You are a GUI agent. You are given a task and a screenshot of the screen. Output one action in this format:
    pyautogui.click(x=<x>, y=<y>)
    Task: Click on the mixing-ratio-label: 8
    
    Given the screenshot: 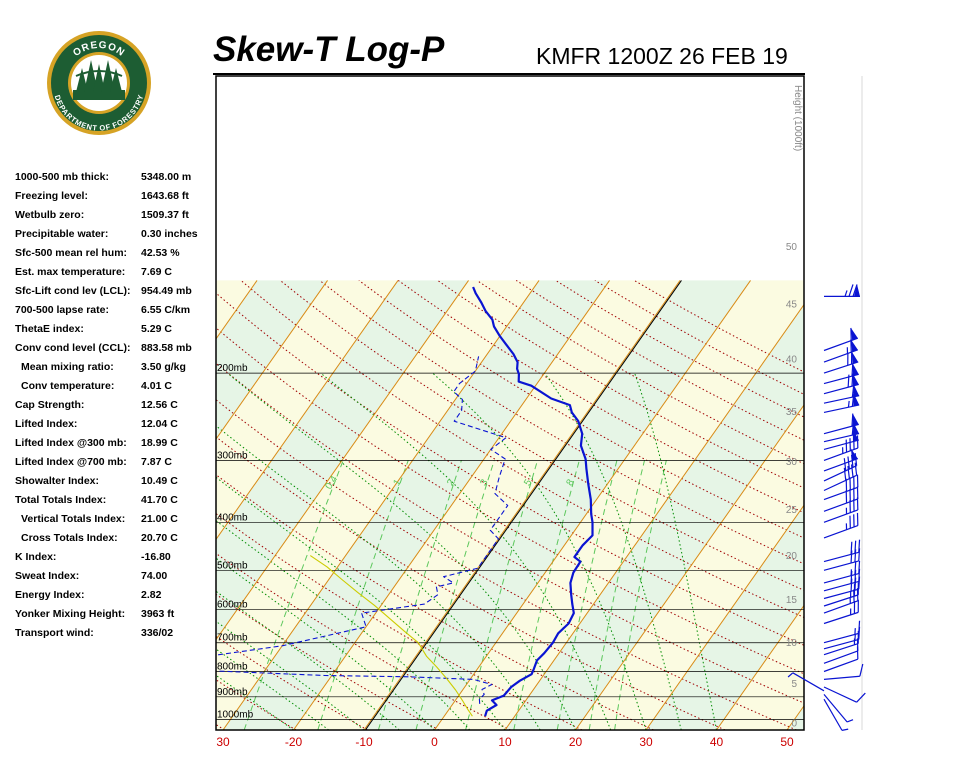 What is the action you would take?
    pyautogui.click(x=571, y=482)
    